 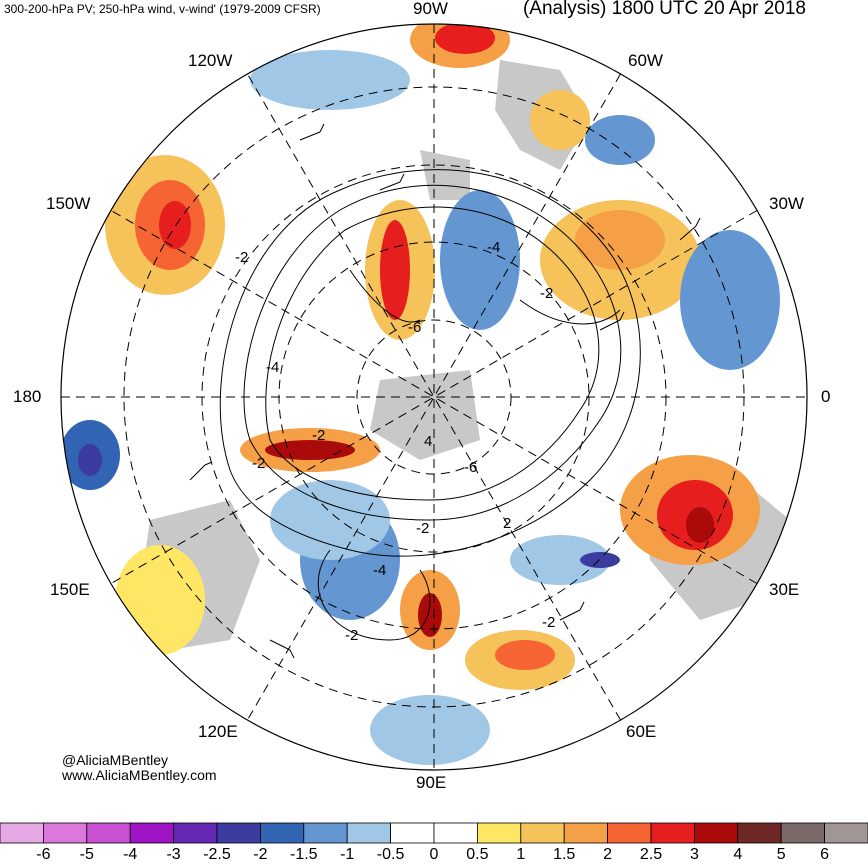 What do you see at coordinates (645, 60) in the screenshot?
I see `lon-label-60w: 60W` at bounding box center [645, 60].